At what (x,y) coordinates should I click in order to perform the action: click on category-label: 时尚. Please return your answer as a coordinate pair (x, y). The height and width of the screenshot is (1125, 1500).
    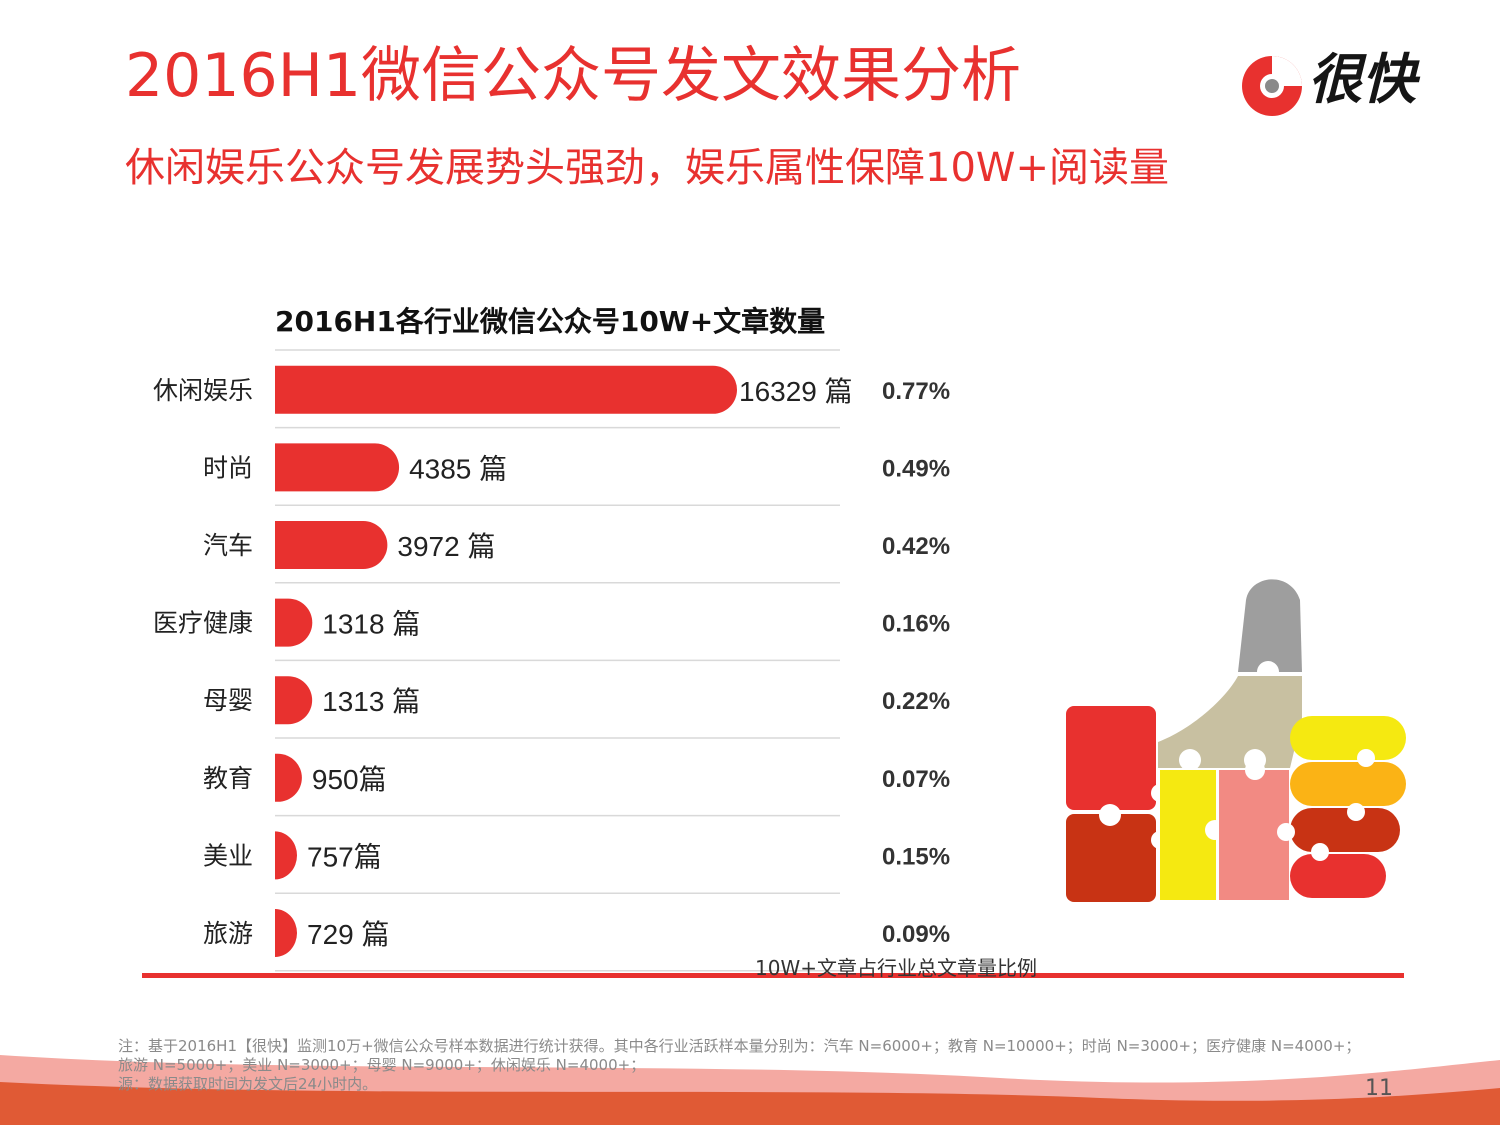
    Looking at the image, I should click on (228, 467).